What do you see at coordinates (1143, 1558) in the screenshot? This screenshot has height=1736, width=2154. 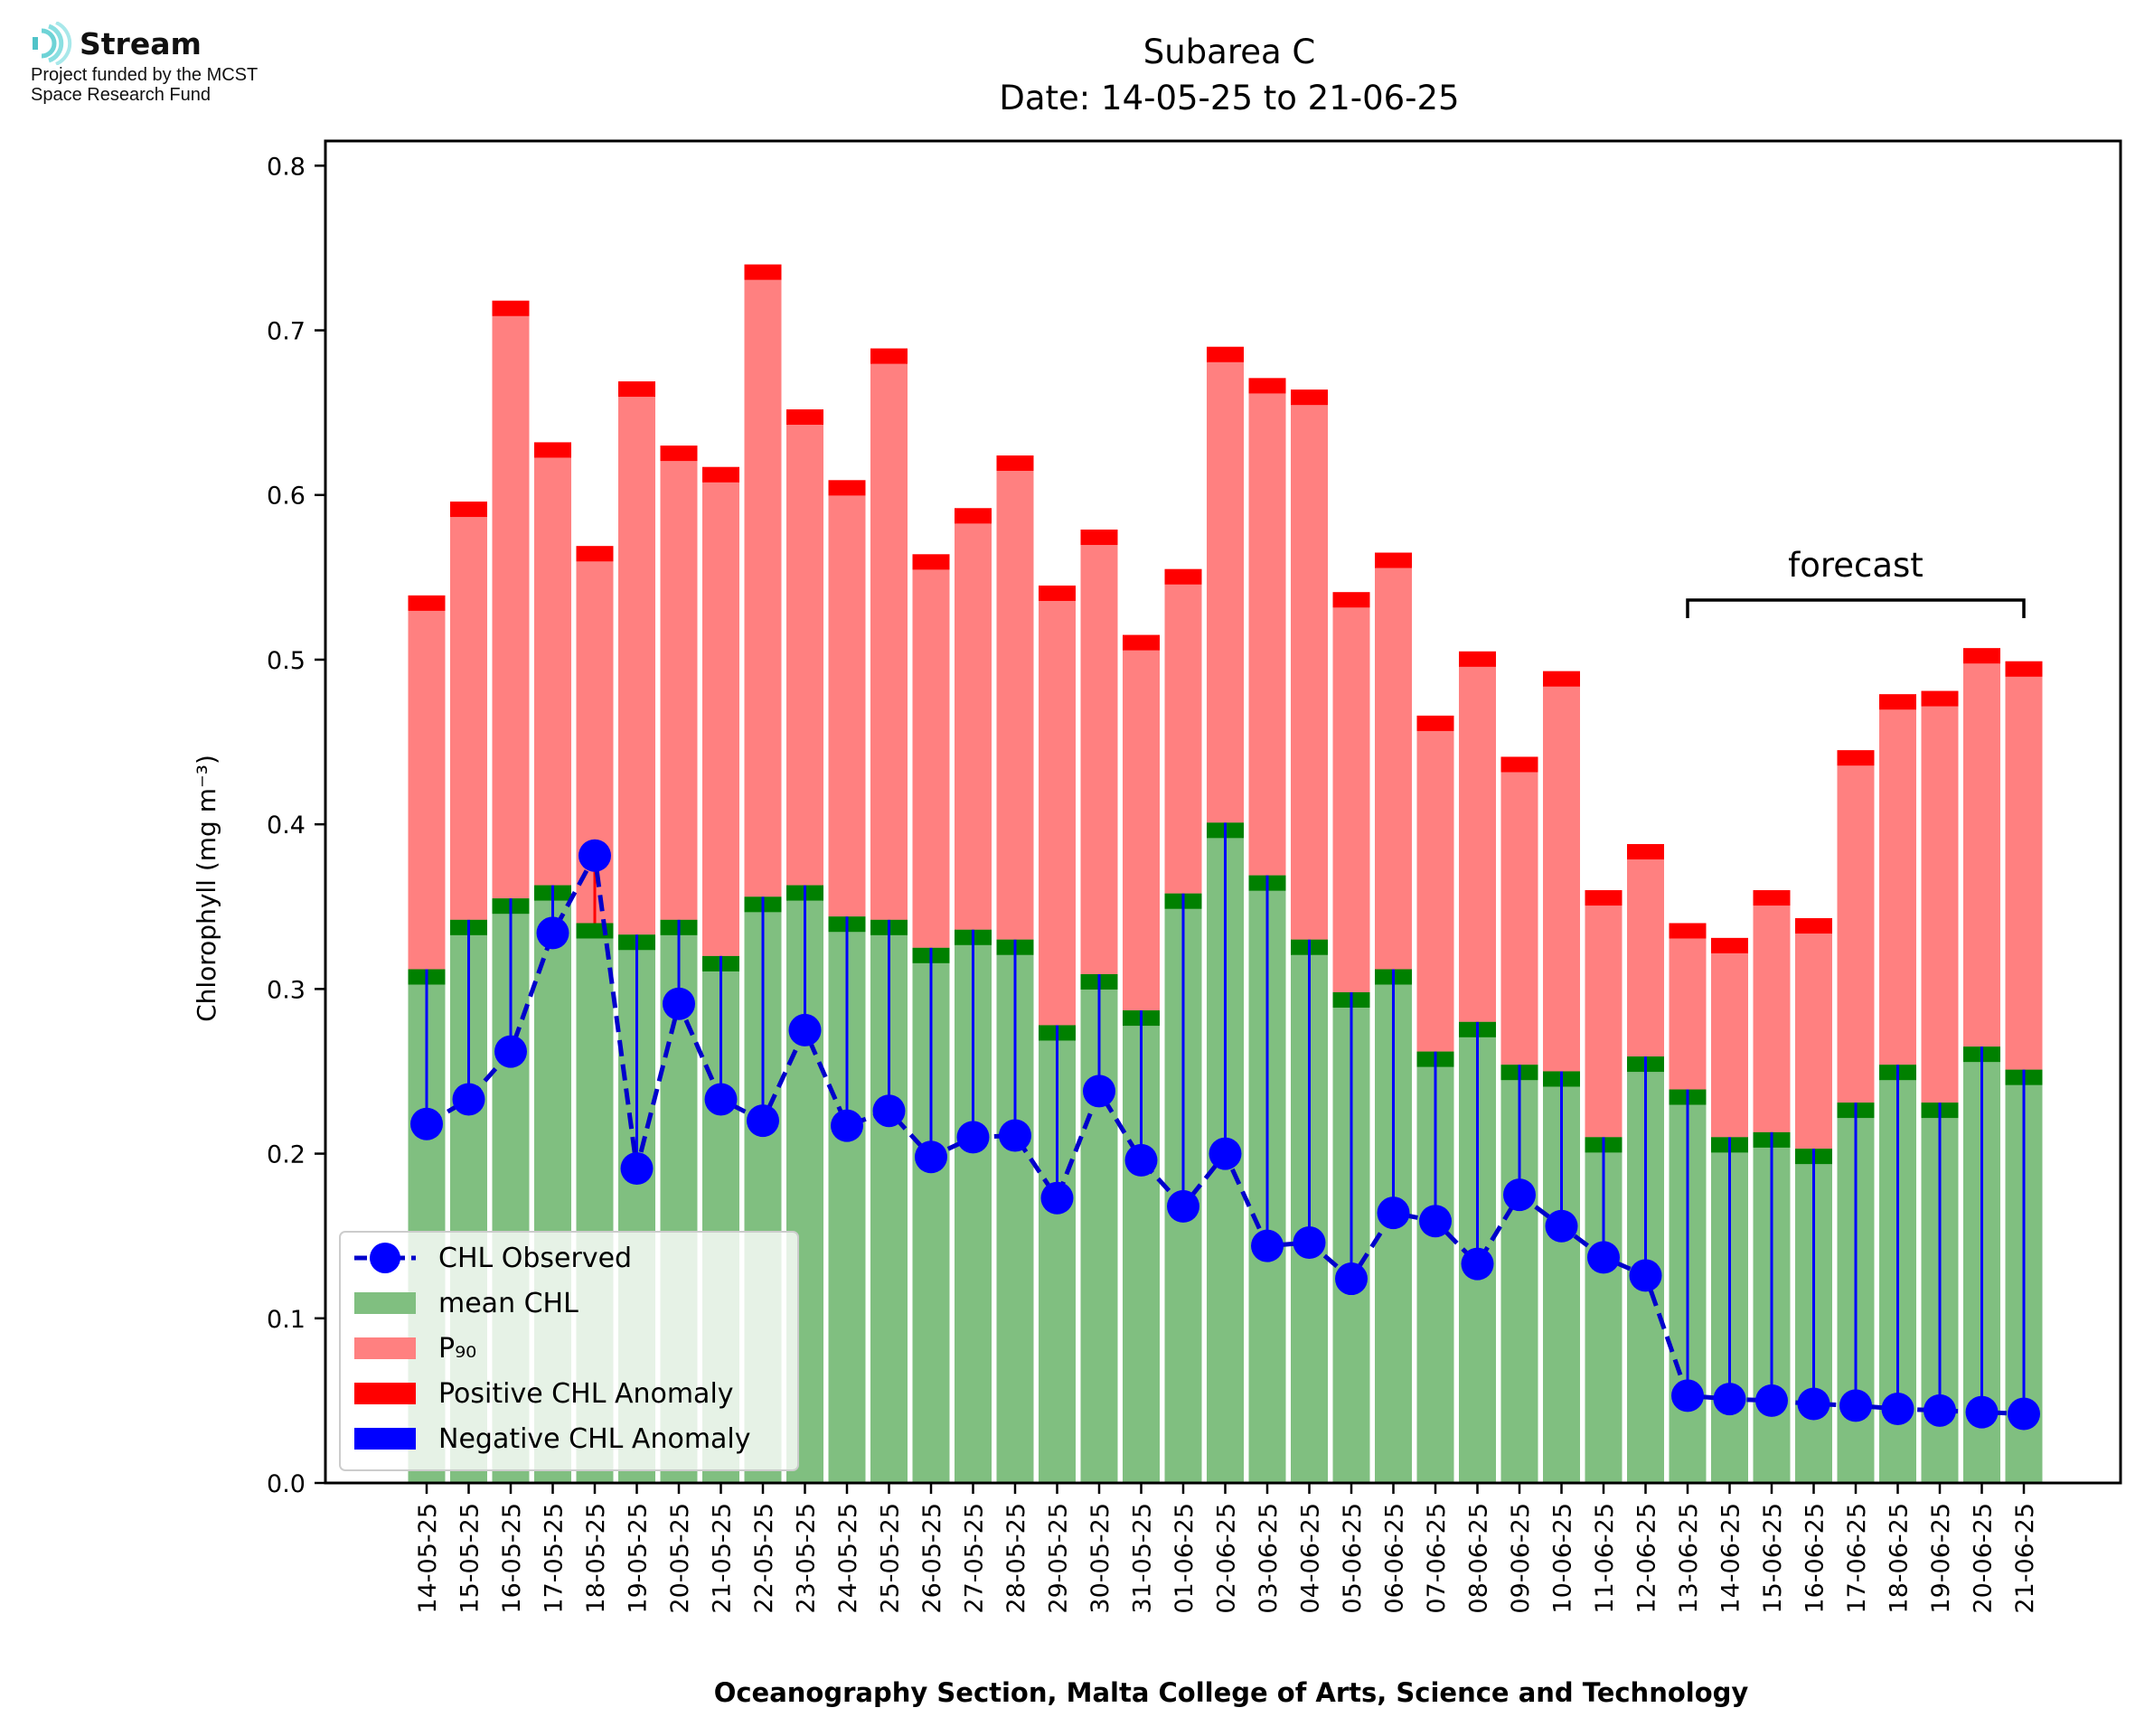 I see `x-tick-label: 31-05-25` at bounding box center [1143, 1558].